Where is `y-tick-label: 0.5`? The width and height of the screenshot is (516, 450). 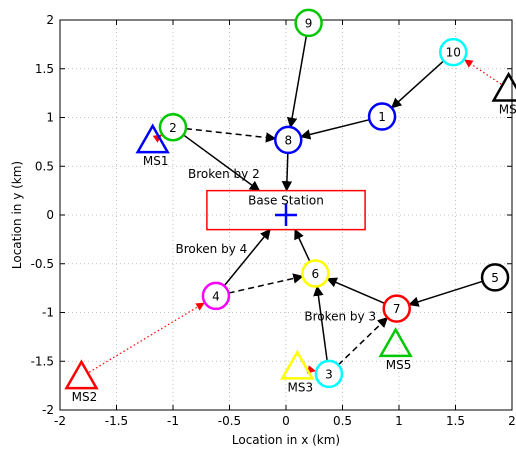
y-tick-label: 0.5 is located at coordinates (44, 166).